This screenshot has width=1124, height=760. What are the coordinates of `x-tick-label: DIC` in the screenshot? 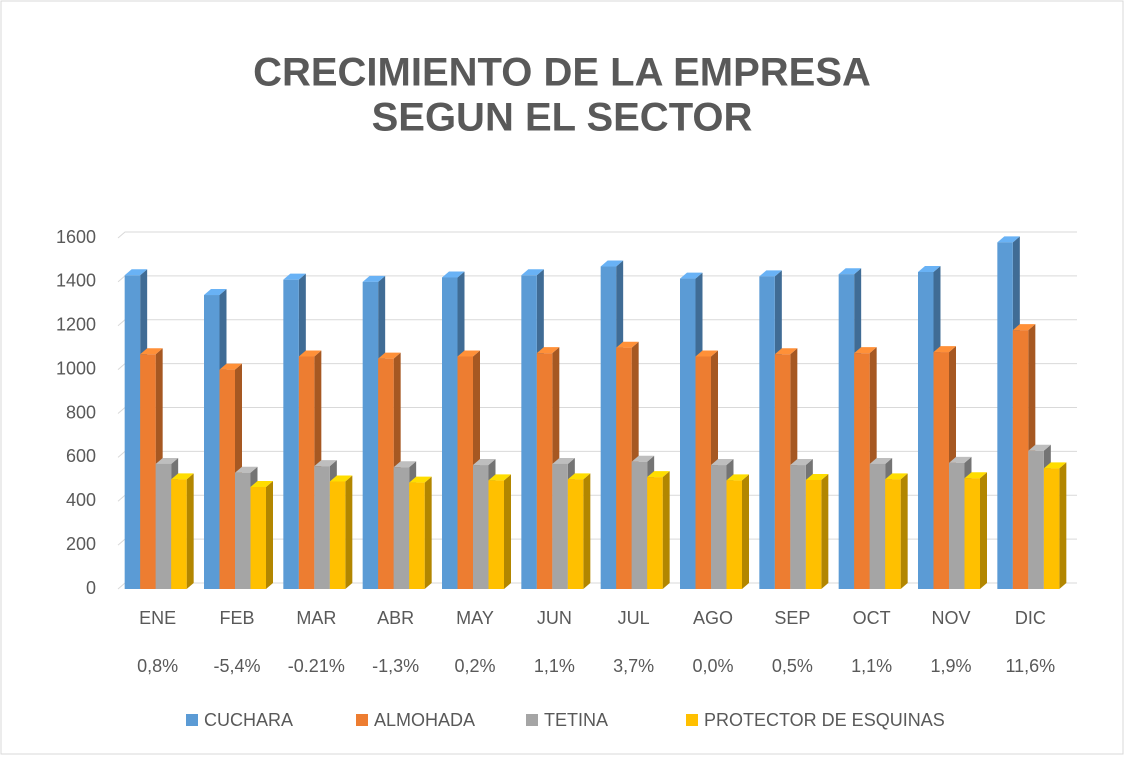 It's located at (1030, 618).